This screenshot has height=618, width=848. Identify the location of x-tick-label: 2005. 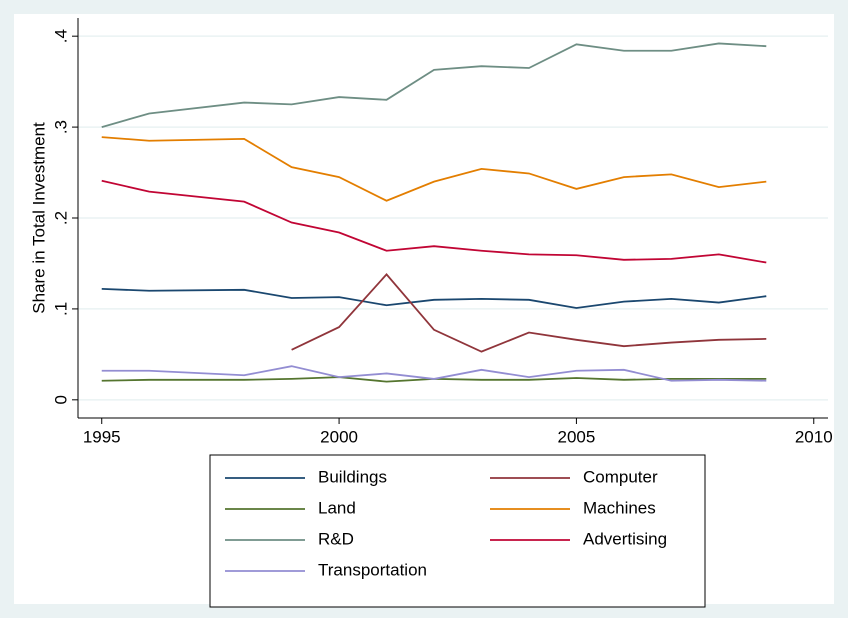
(577, 436).